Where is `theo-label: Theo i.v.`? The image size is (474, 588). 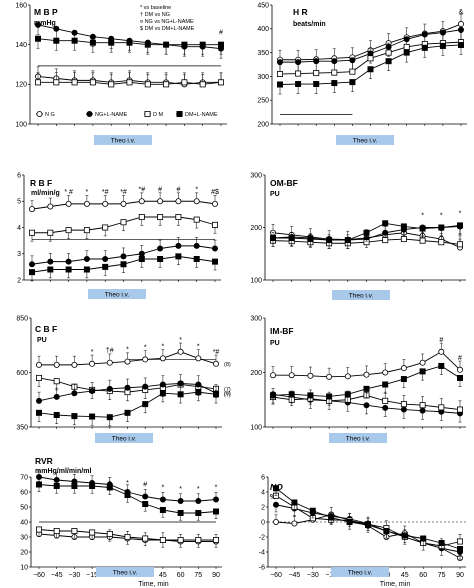 theo-label: Theo i.v. is located at coordinates (358, 438).